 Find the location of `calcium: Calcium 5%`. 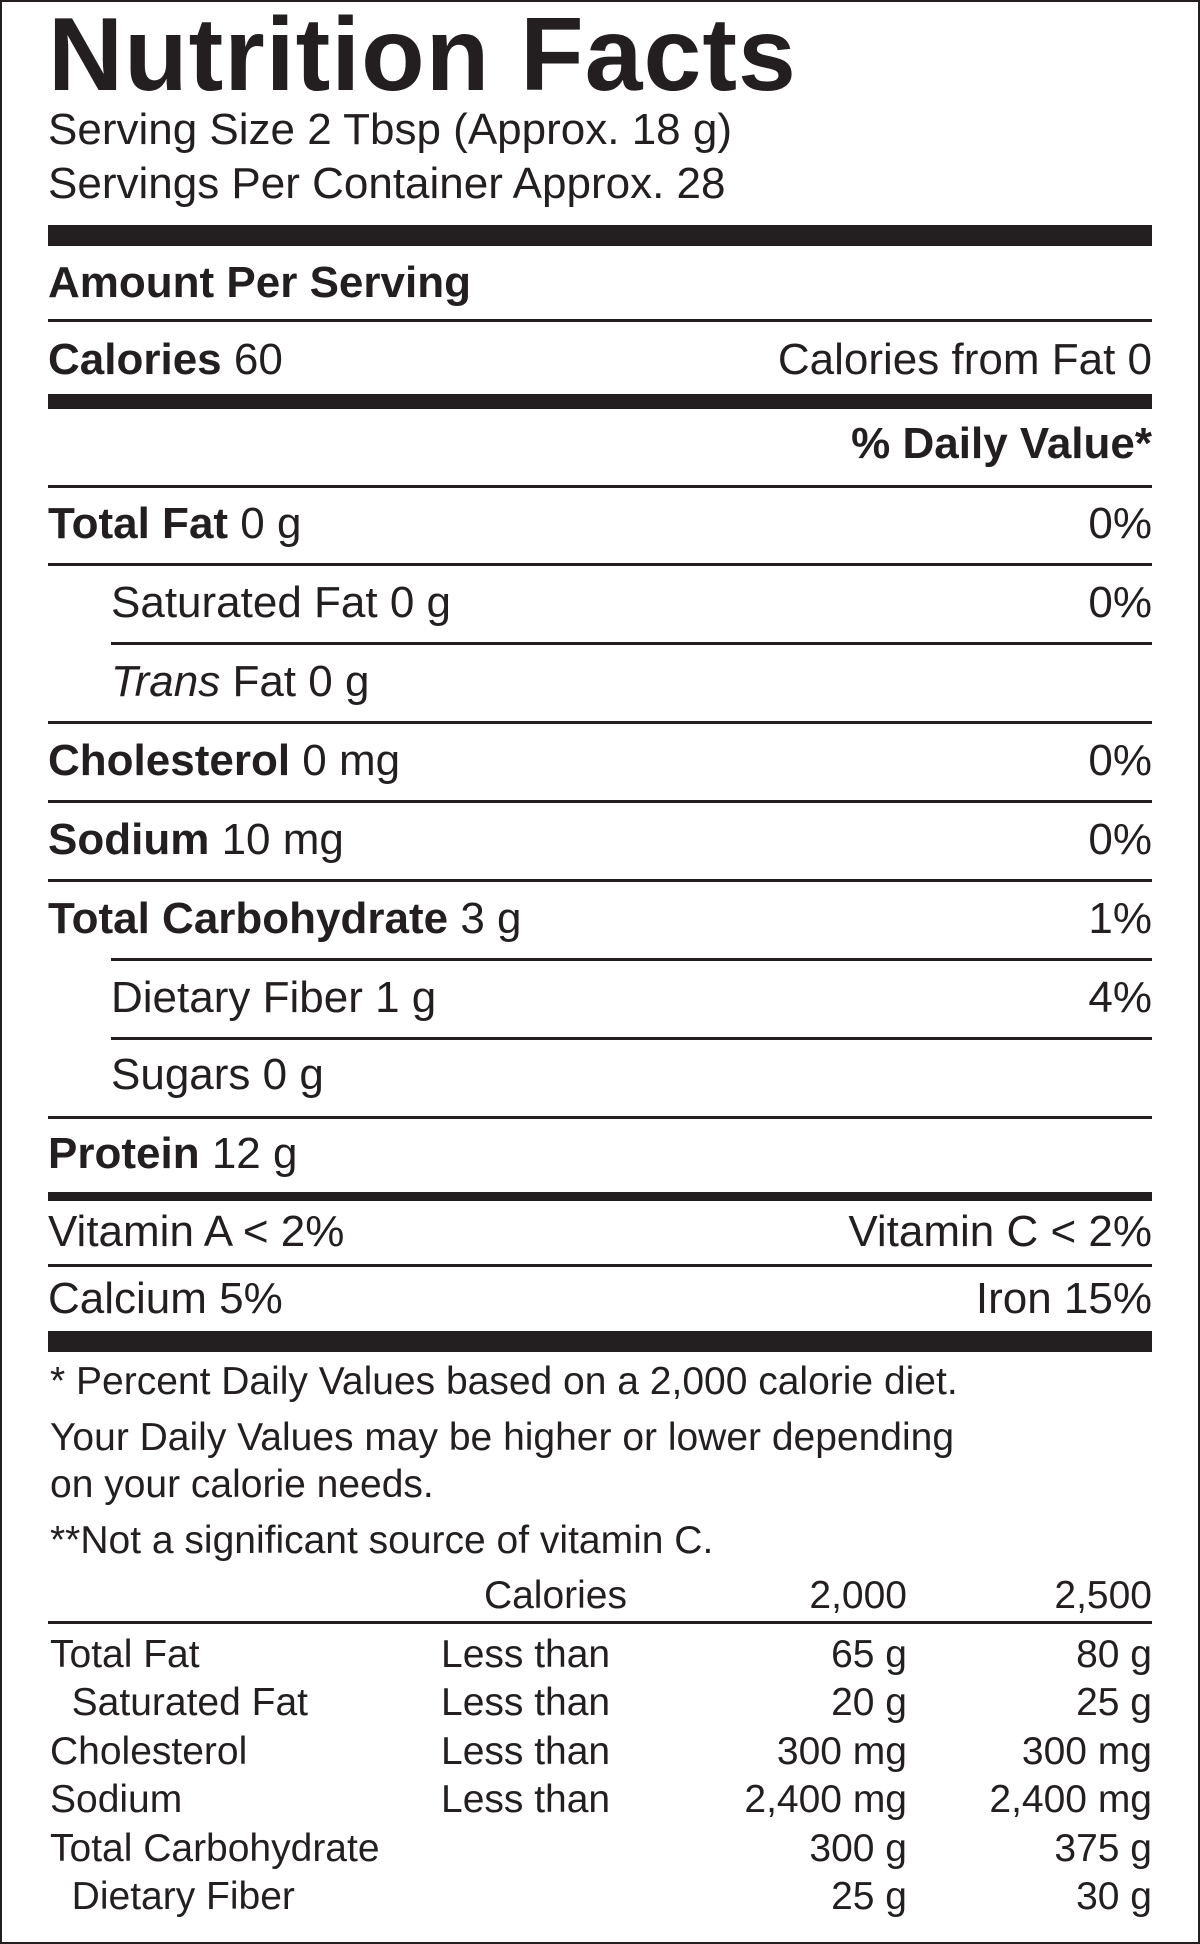

calcium: Calcium 5% is located at coordinates (165, 1298).